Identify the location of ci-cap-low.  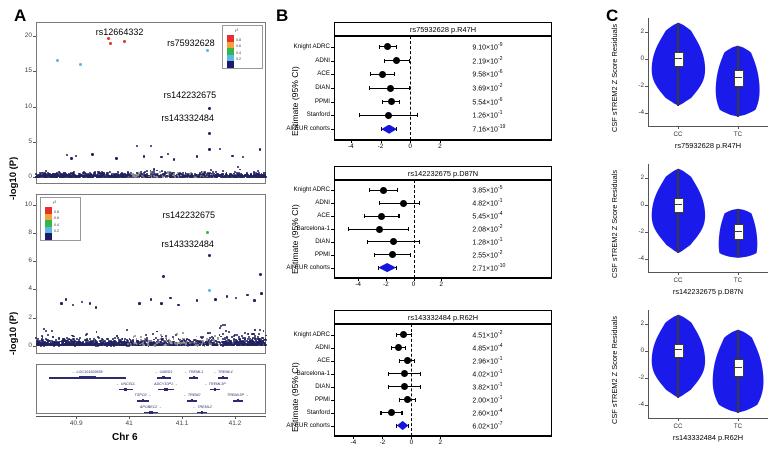
(379, 46).